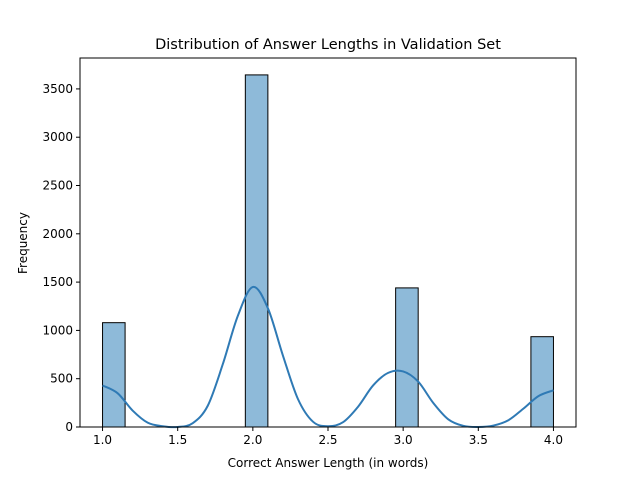 This screenshot has height=480, width=640. Describe the element at coordinates (57, 234) in the screenshot. I see `y-tick-label: 2000` at that location.